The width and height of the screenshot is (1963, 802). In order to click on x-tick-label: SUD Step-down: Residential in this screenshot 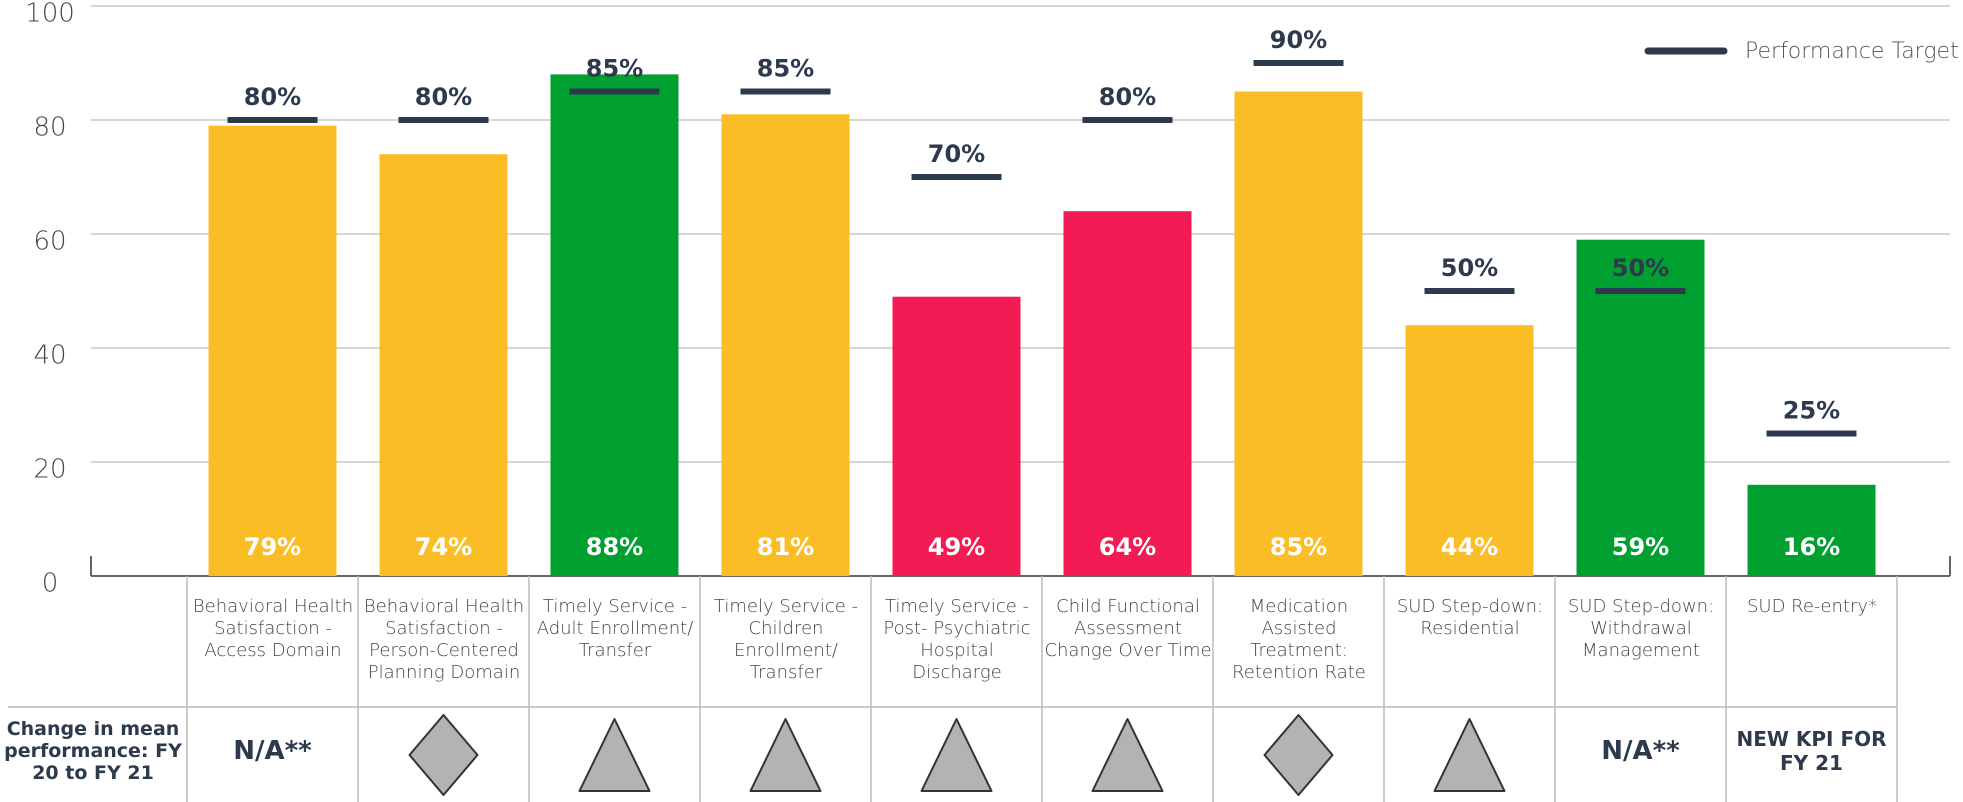, I will do `click(1470, 617)`.